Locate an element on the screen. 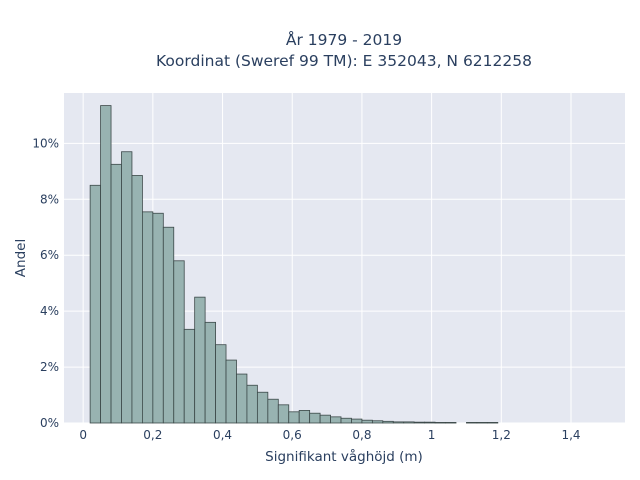 The width and height of the screenshot is (640, 480). x-tick-label: 0,4 is located at coordinates (222, 435).